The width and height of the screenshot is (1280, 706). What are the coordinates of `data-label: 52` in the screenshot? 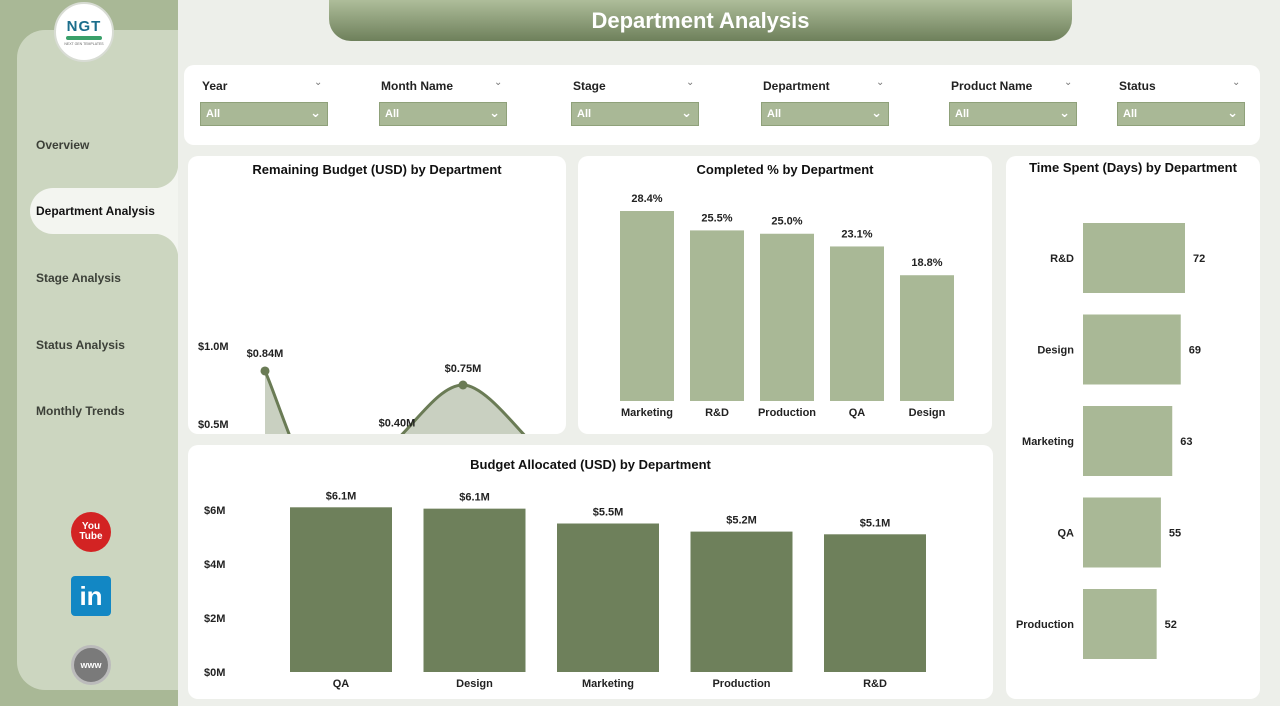 It's located at (1171, 625).